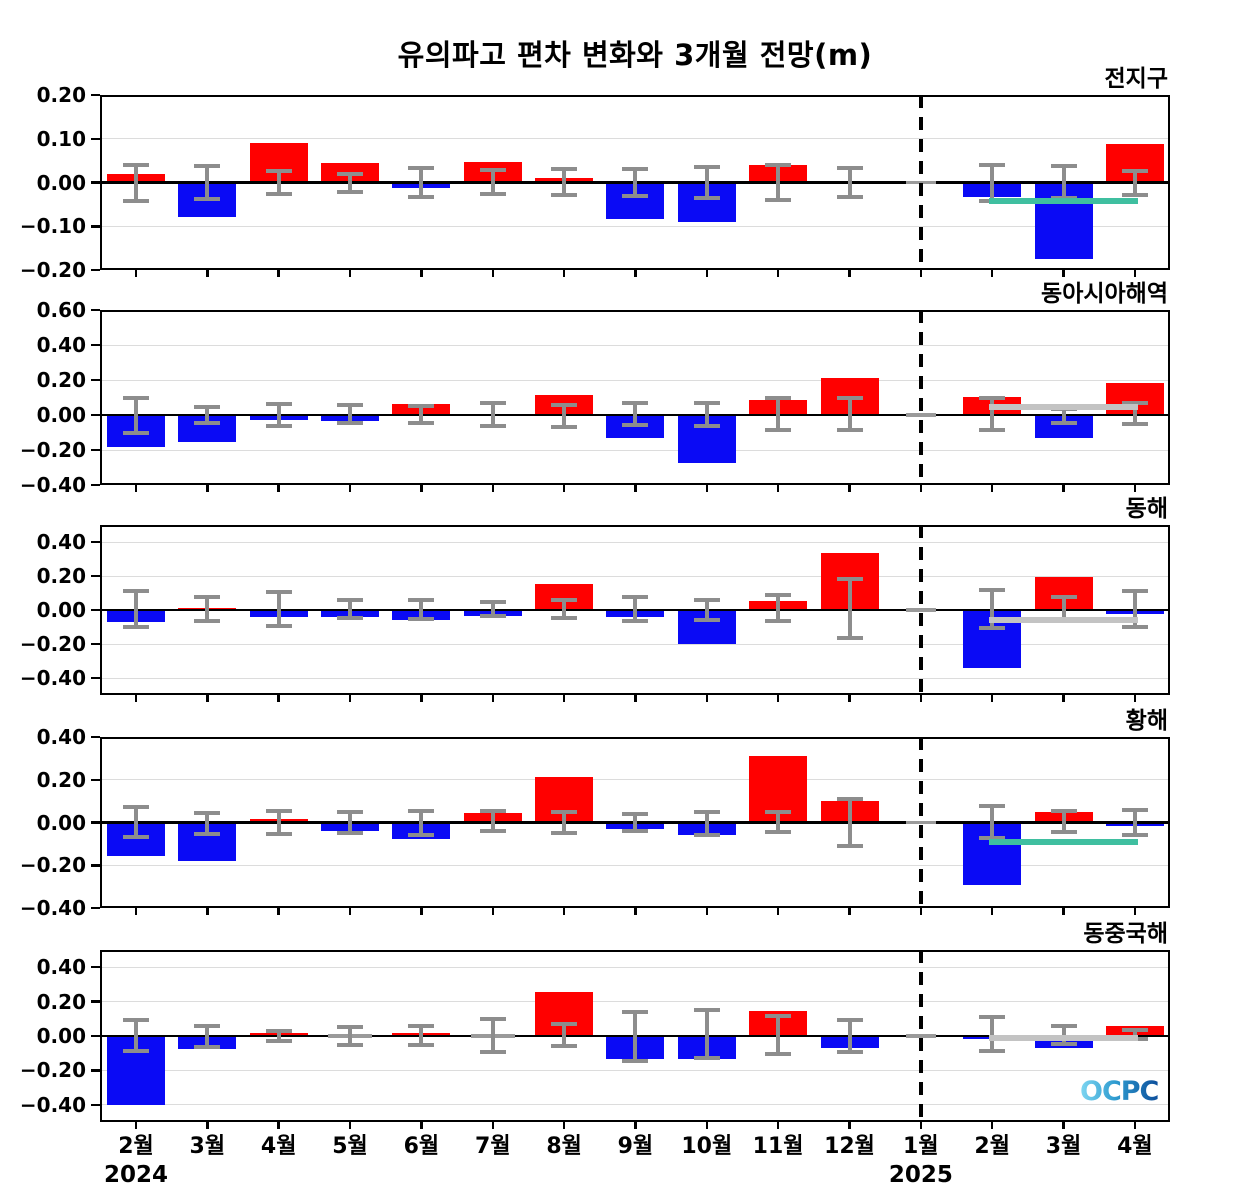 The height and width of the screenshot is (1200, 1250). What do you see at coordinates (61, 822) in the screenshot?
I see `y-tick-label: 0.00` at bounding box center [61, 822].